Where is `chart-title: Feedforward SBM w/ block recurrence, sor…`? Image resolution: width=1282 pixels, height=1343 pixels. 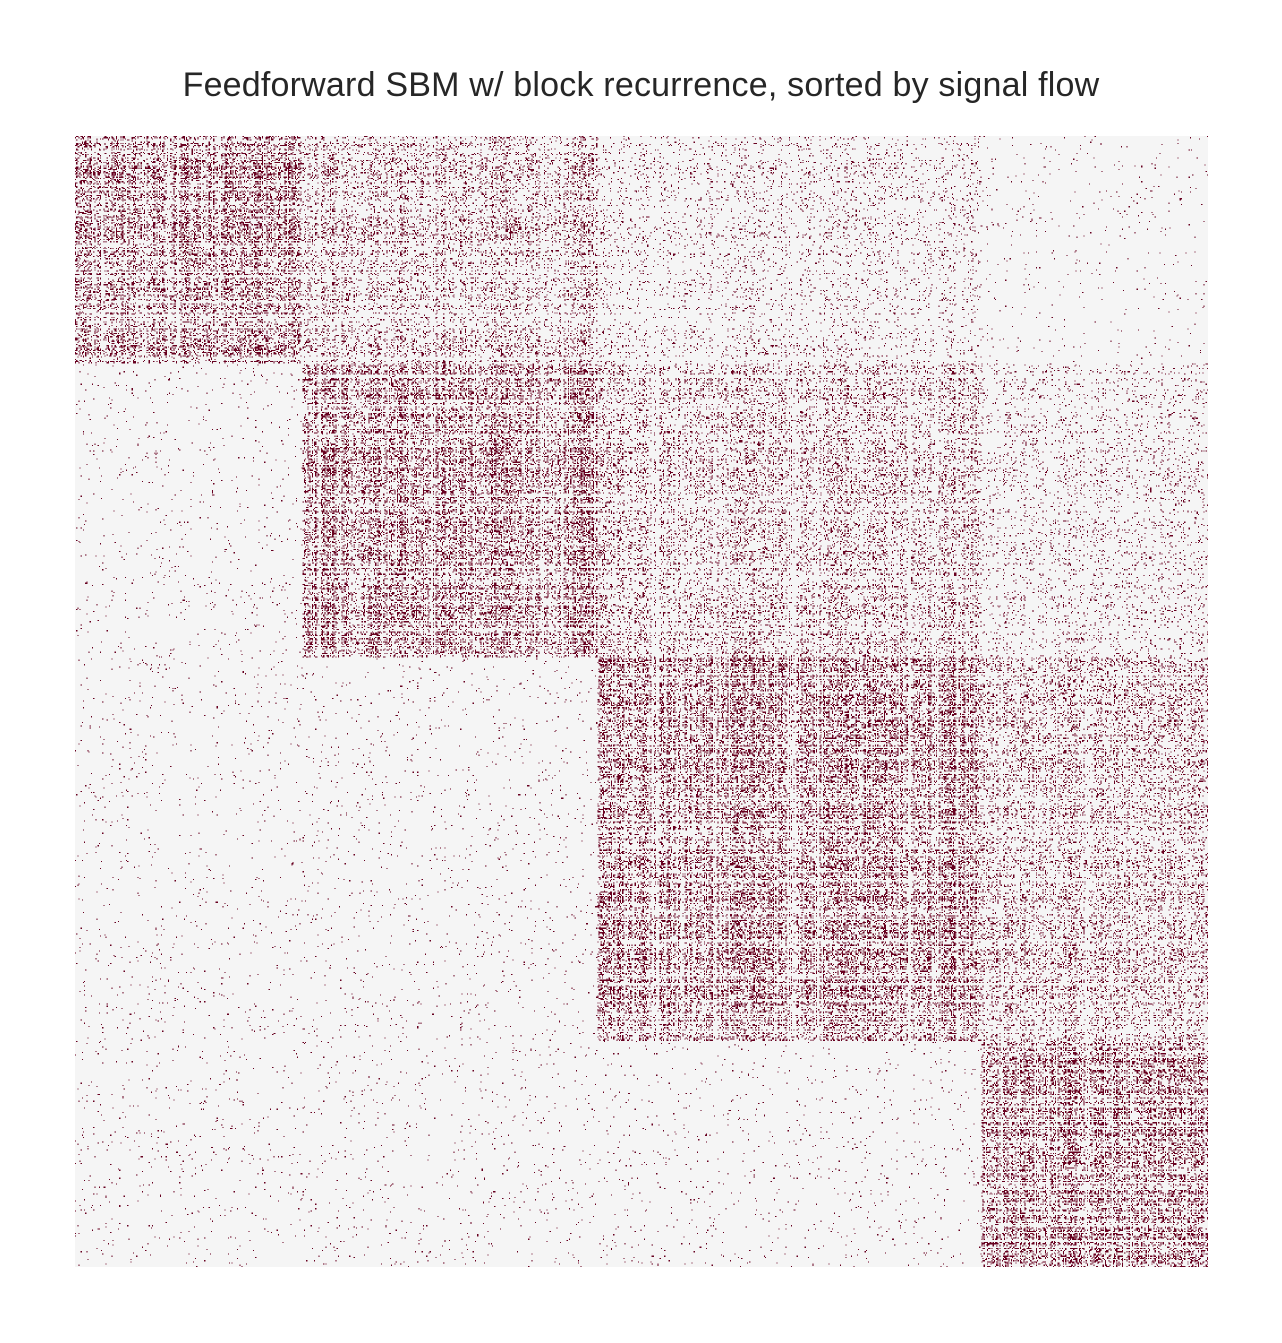
chart-title: Feedforward SBM w/ block recurrence, sor… is located at coordinates (641, 85).